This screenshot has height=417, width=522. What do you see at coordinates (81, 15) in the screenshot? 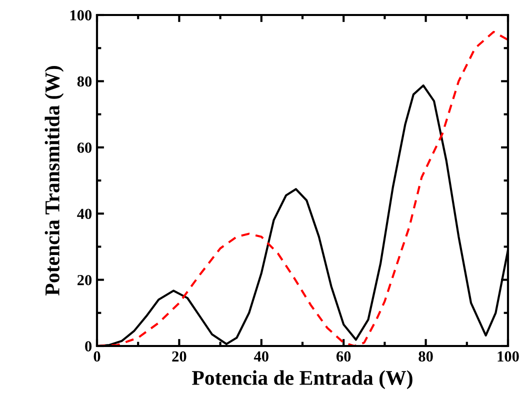
I see `y-tick-label: 100` at bounding box center [81, 15].